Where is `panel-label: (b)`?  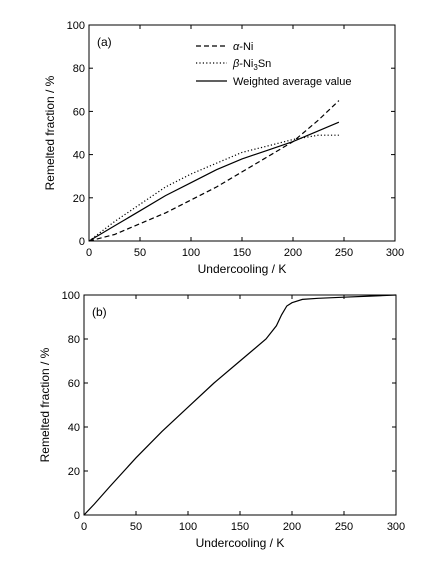 panel-label: (b) is located at coordinates (99, 312).